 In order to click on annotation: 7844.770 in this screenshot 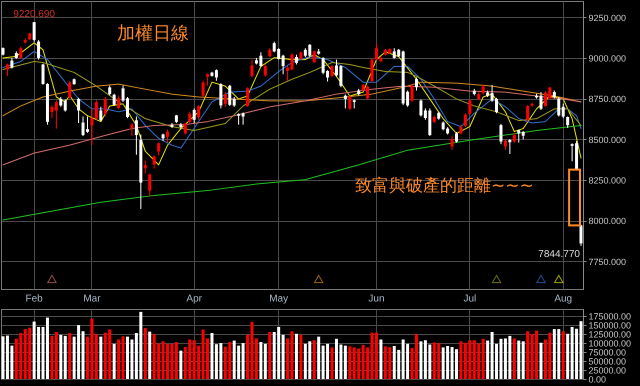, I will do `click(559, 254)`.